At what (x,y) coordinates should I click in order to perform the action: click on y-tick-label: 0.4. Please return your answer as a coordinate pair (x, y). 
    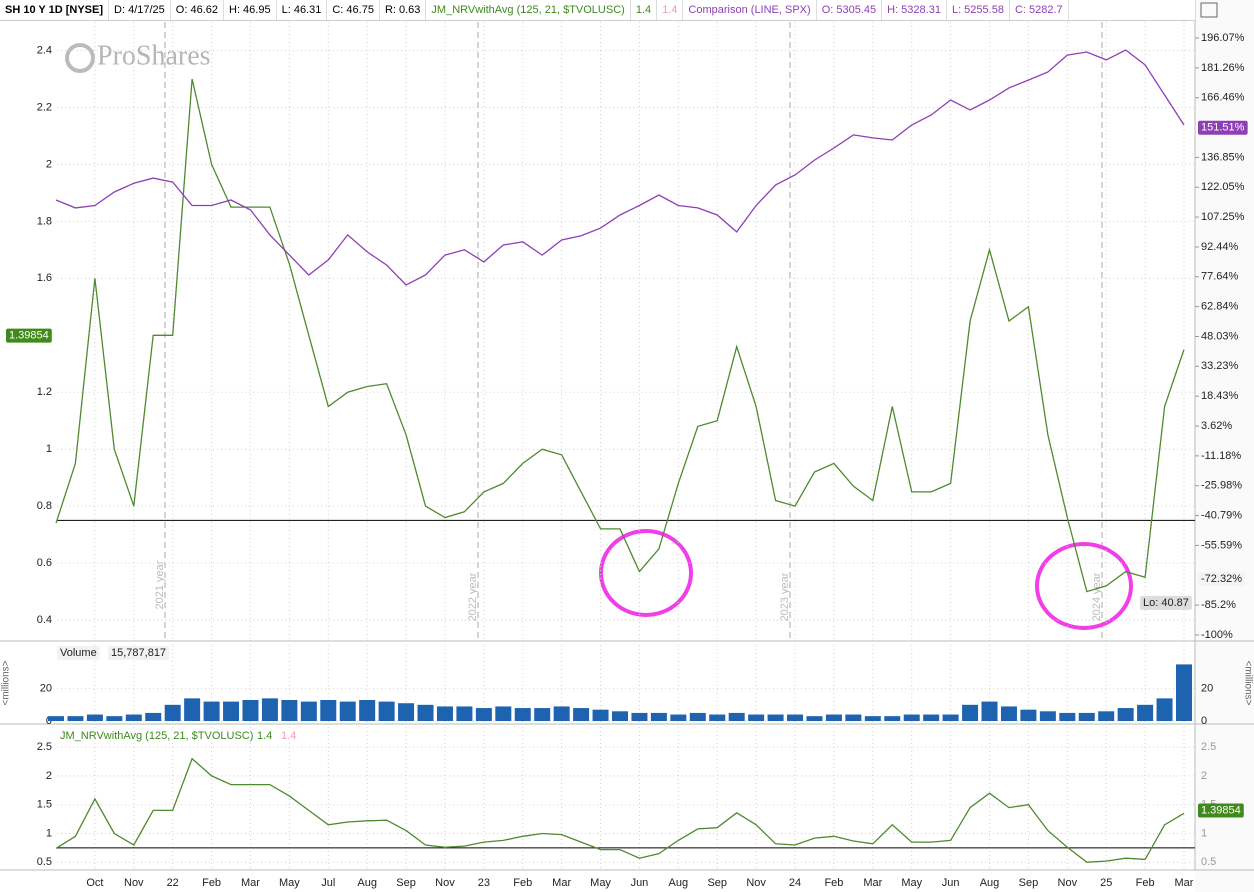
    Looking at the image, I should click on (44, 620).